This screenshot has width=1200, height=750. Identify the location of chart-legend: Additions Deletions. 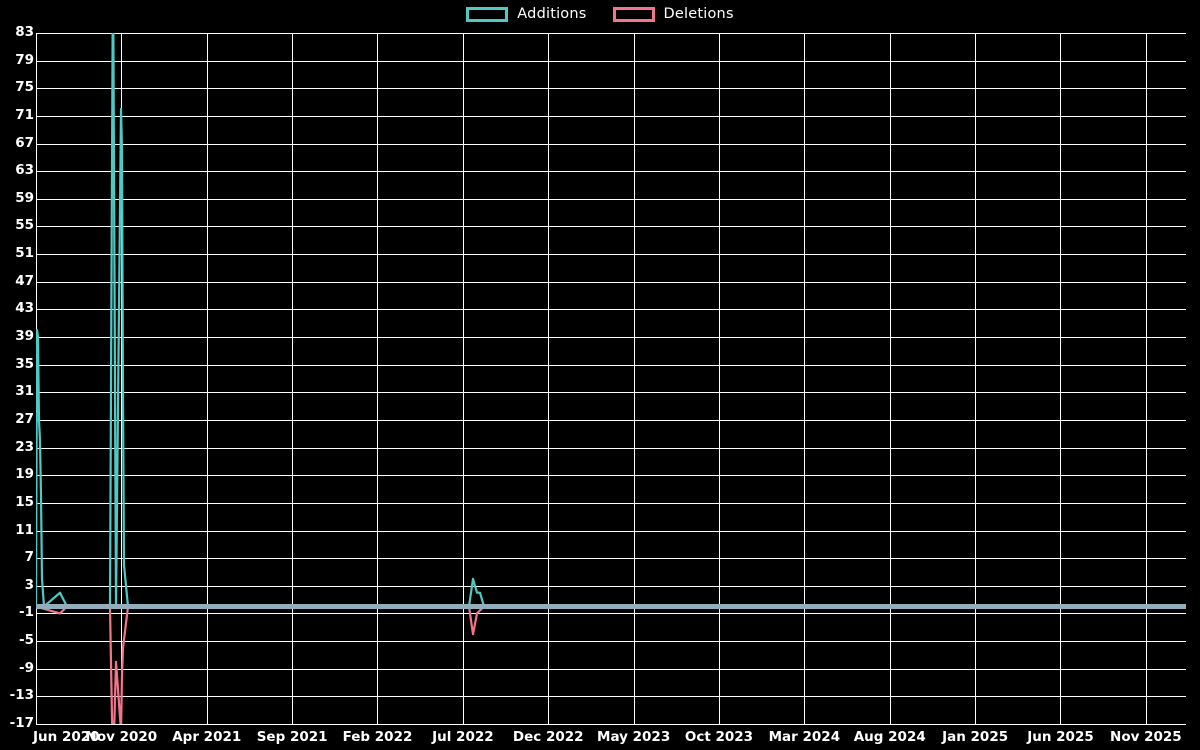
(600, 14).